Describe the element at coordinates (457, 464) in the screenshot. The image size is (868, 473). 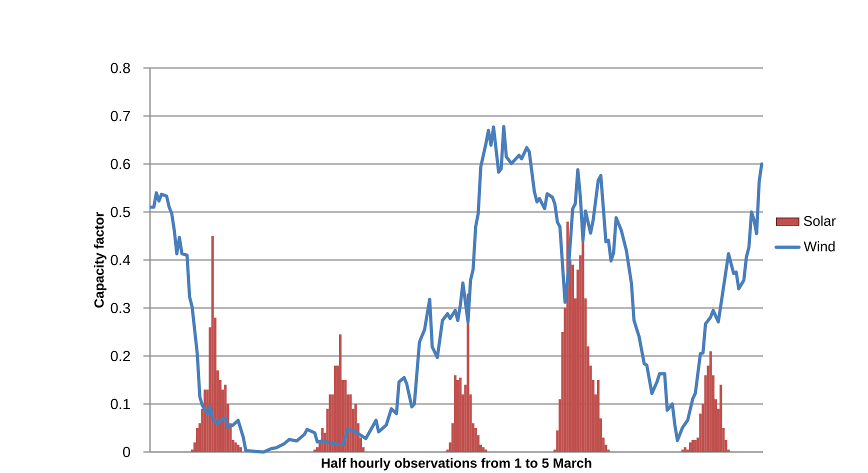
I see `x-axis-title: Half hourly observations from 1 to 5 March` at that location.